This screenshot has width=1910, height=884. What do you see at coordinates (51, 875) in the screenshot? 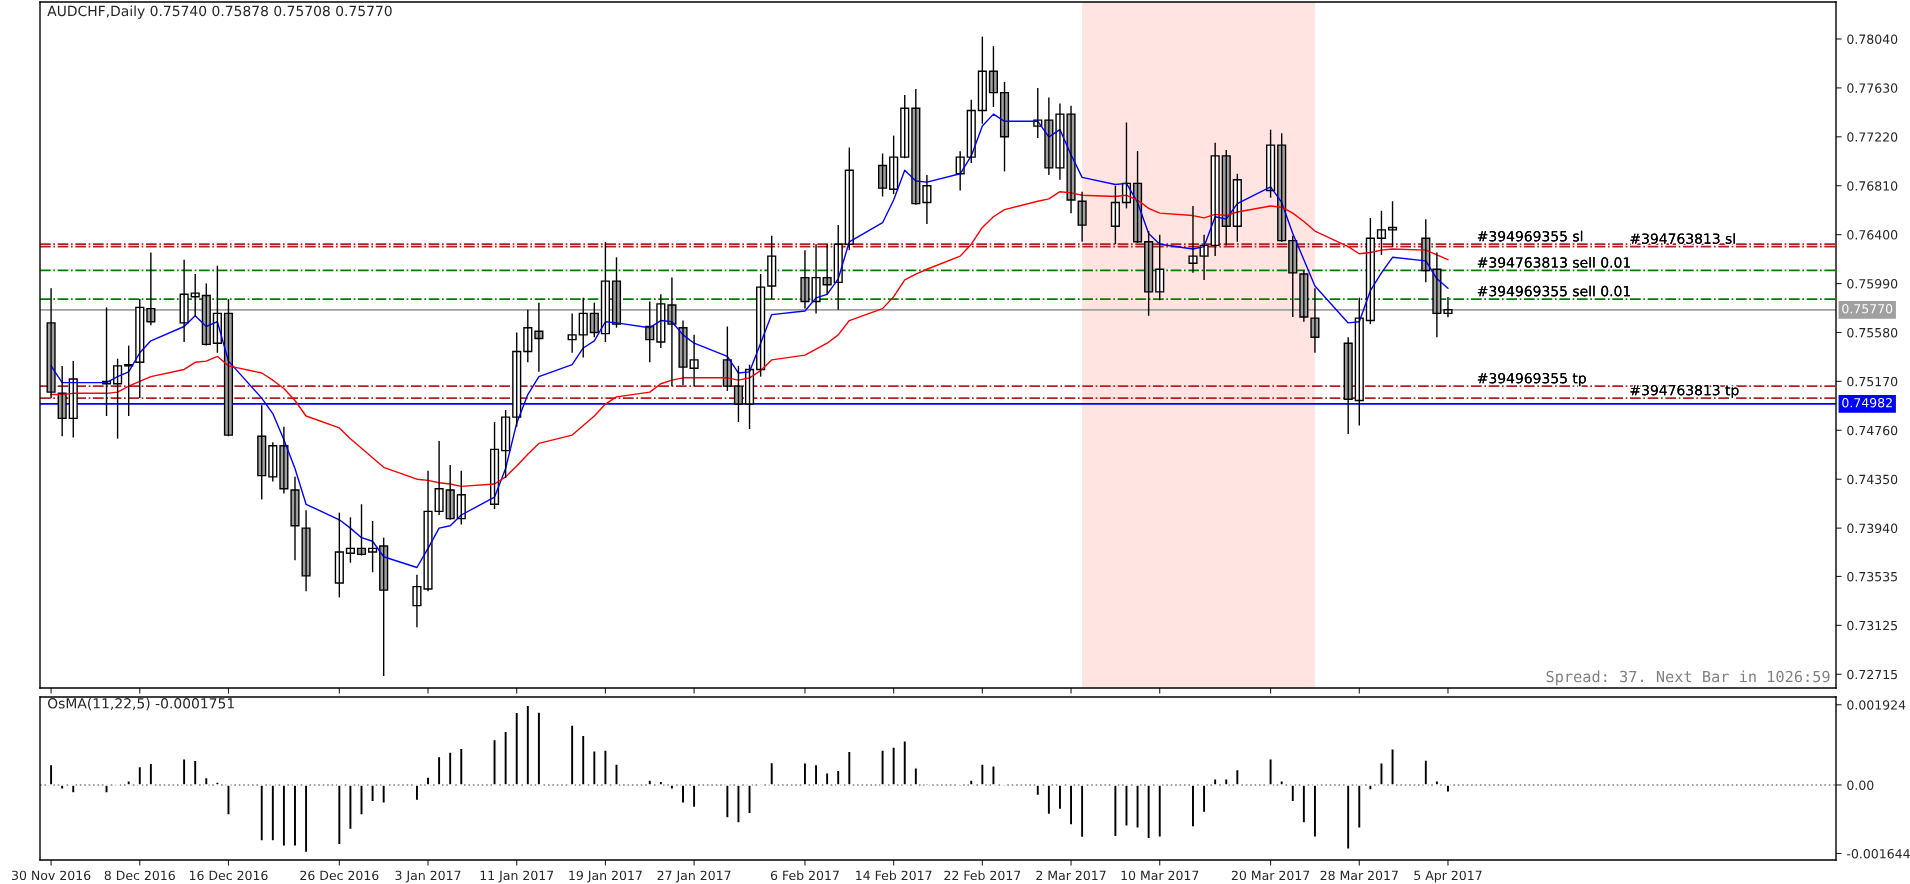
I see `x-tick-label: 30 Nov 2016` at bounding box center [51, 875].